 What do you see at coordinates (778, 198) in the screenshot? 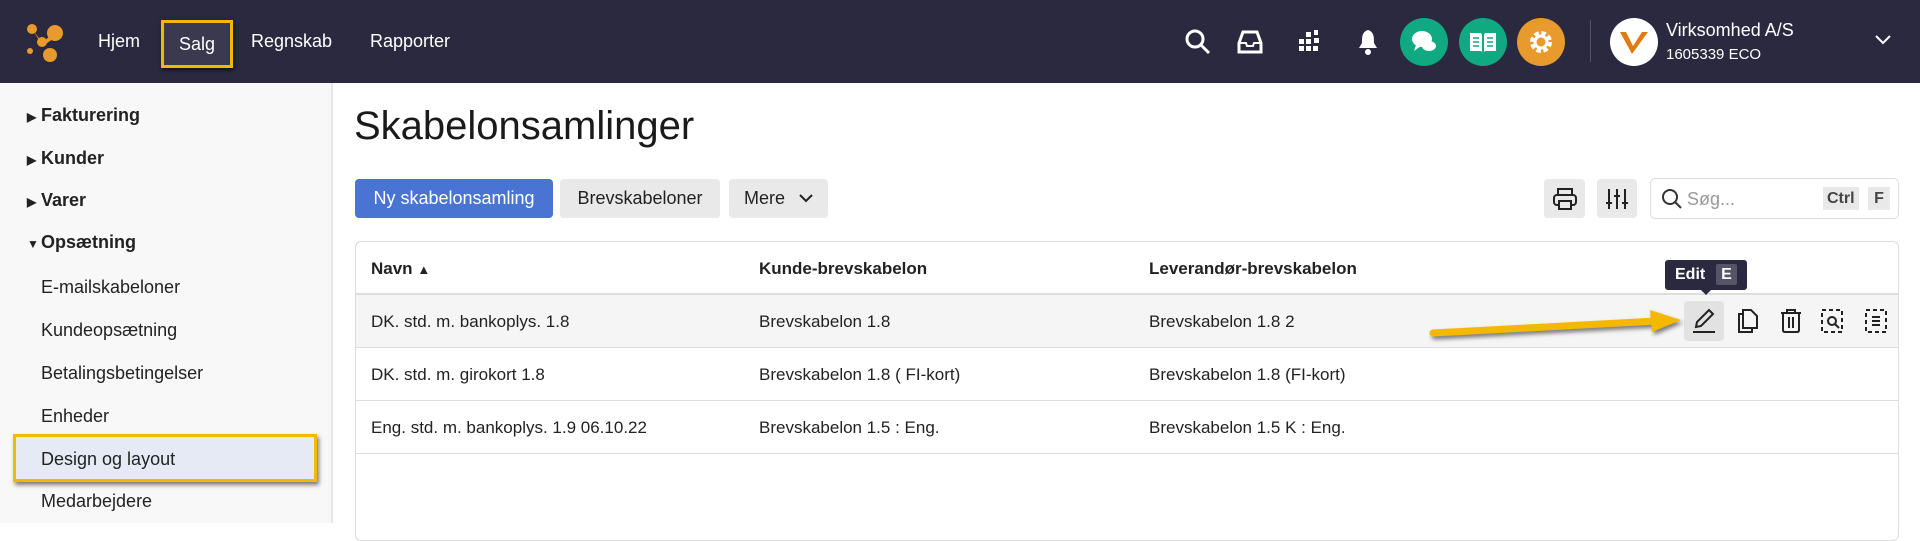
I see `more-button: Mere` at bounding box center [778, 198].